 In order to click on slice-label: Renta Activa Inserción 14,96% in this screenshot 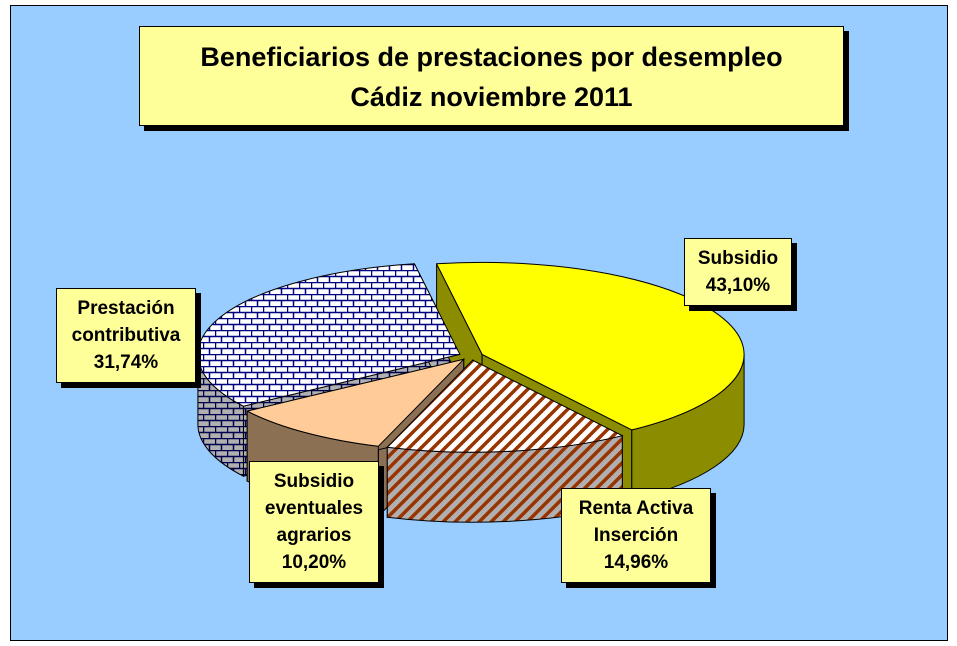, I will do `click(636, 535)`.